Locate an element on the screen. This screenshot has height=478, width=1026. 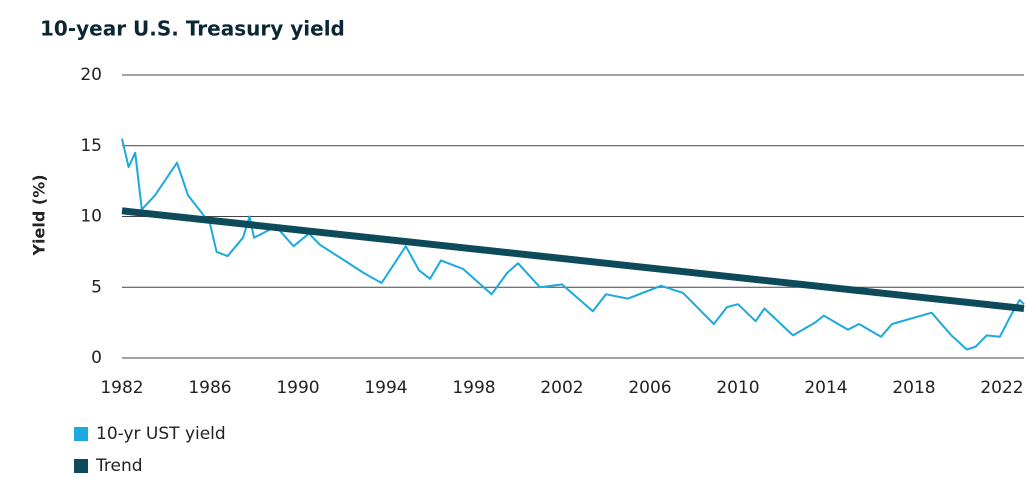
x-tick-label: 1986 is located at coordinates (209, 388).